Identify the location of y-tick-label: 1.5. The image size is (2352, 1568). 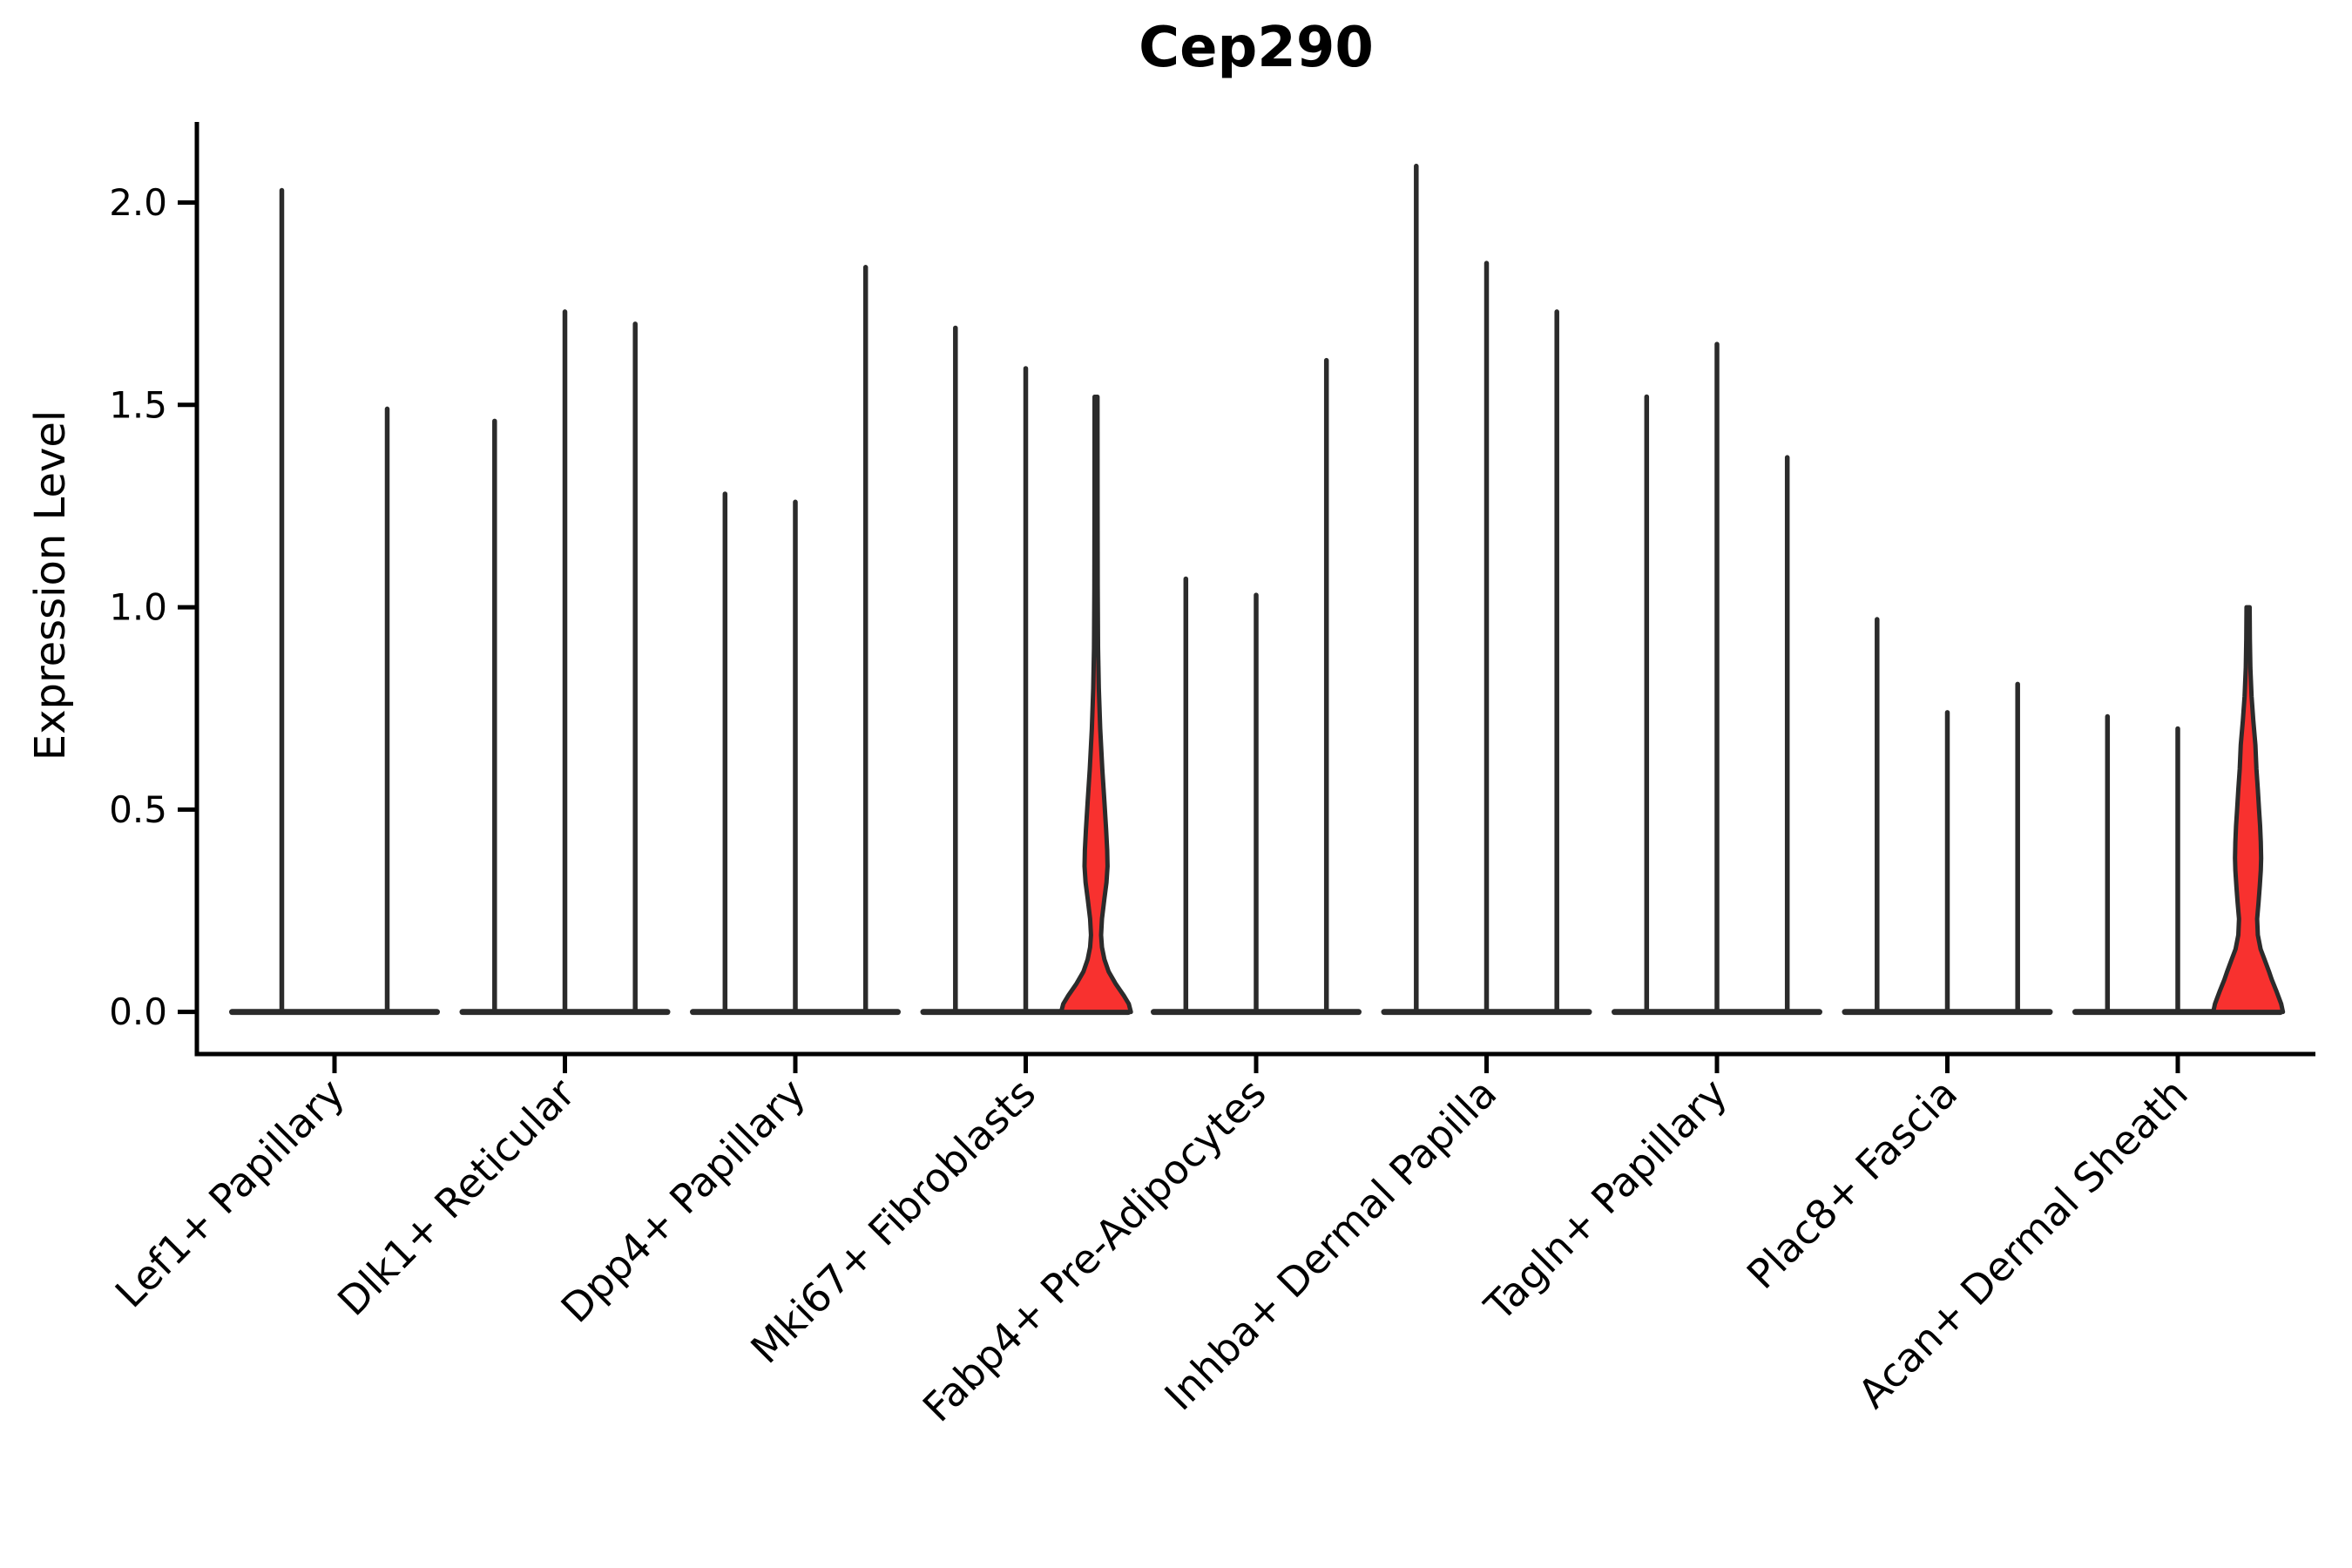
(138, 405).